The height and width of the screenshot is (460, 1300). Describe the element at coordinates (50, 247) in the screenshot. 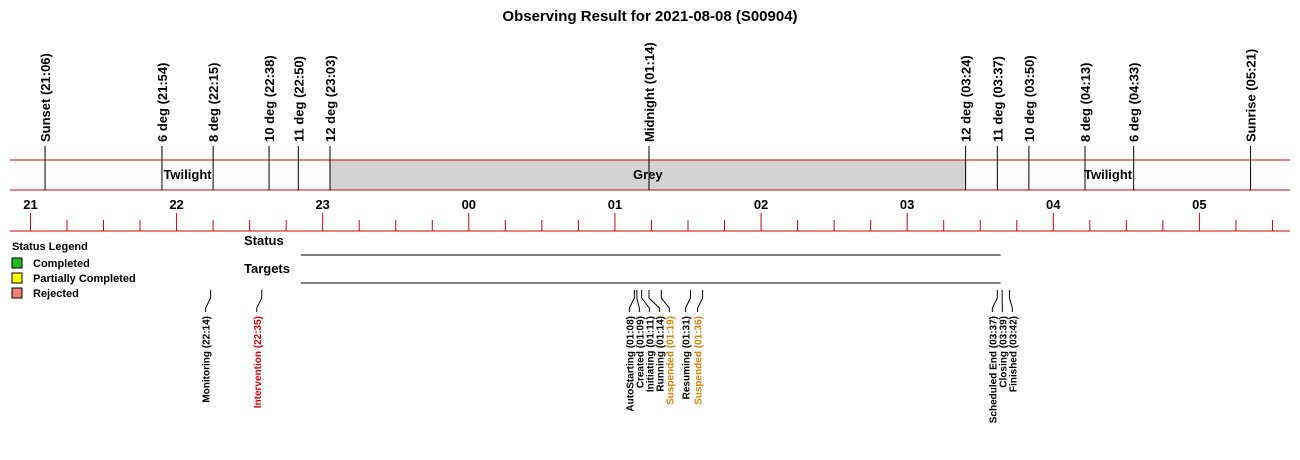

I see `legend-title: Status Legend` at that location.